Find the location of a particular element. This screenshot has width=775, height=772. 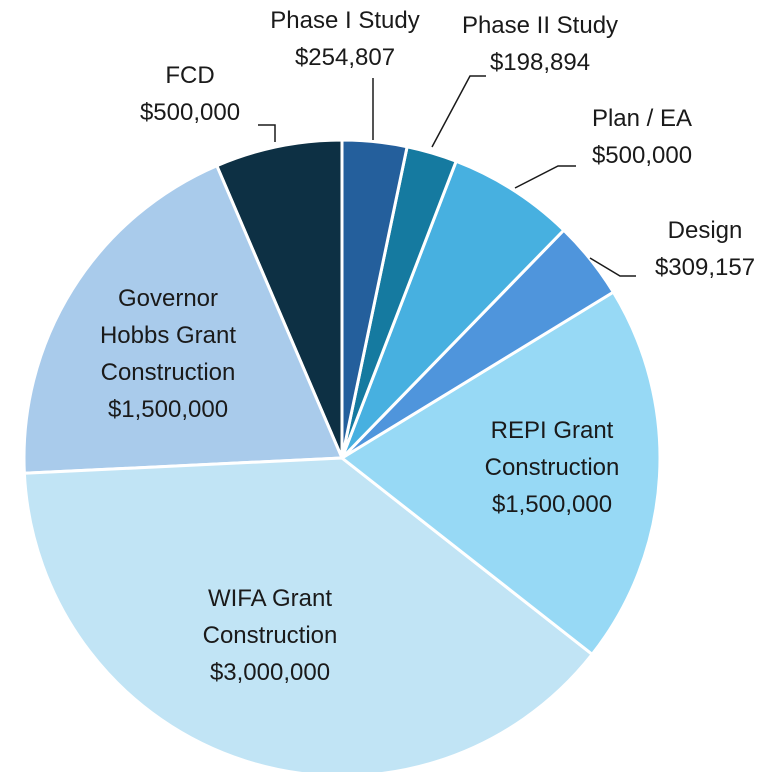

category-label: FCD is located at coordinates (190, 75).